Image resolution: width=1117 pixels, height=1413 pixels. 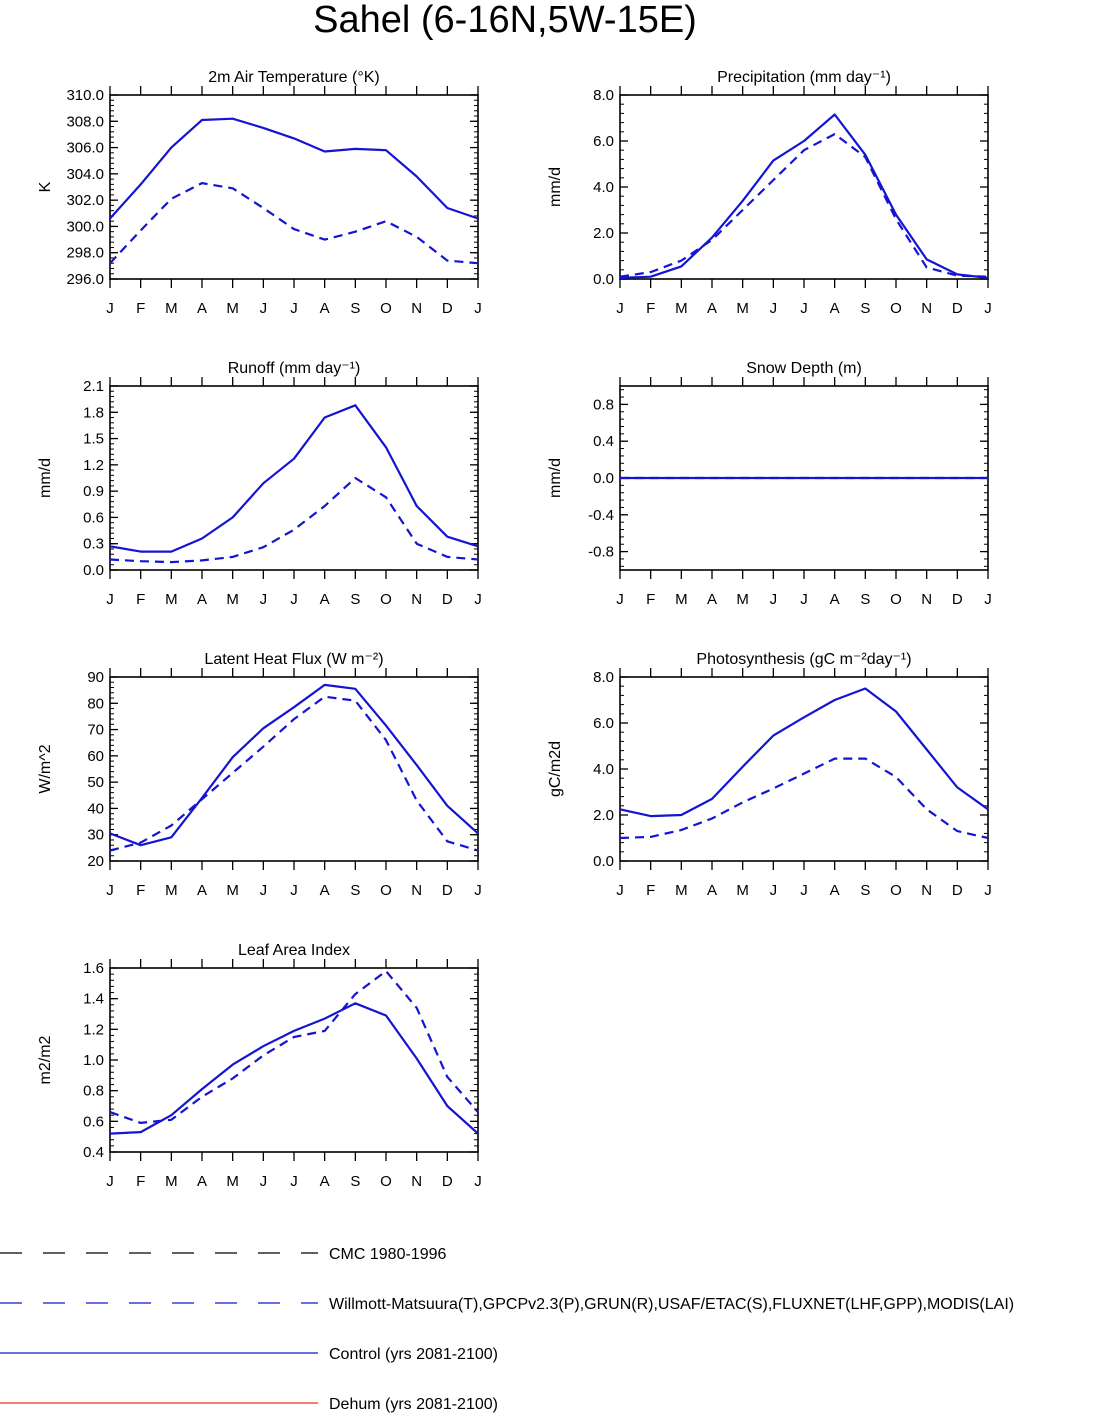 What do you see at coordinates (45, 478) in the screenshot?
I see `y-axis-label: mm/d` at bounding box center [45, 478].